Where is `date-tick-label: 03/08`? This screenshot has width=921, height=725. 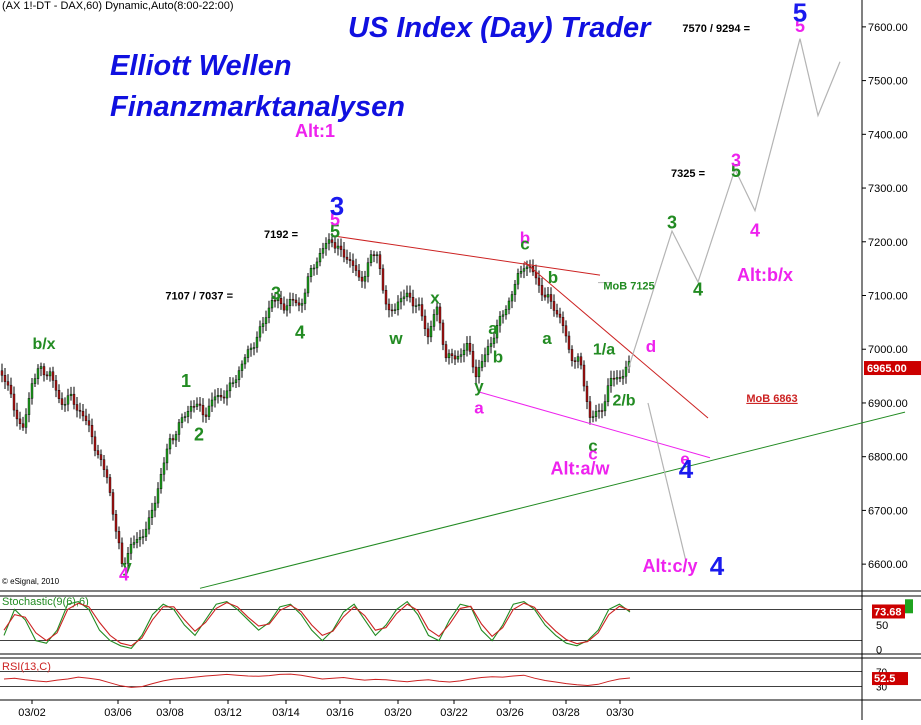 date-tick-label: 03/08 is located at coordinates (170, 713).